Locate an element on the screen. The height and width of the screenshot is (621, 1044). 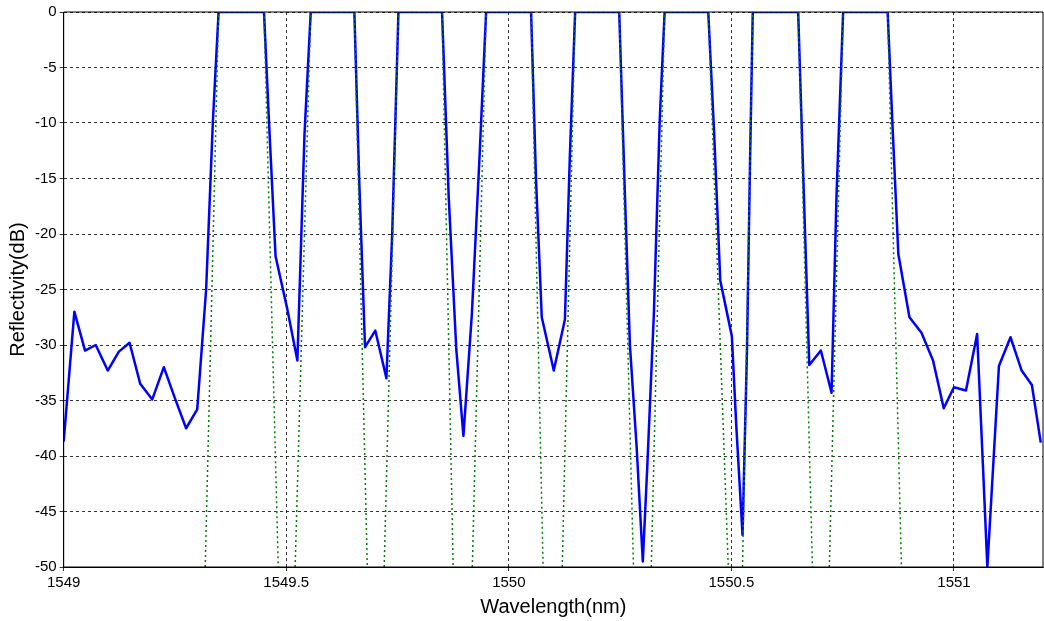
y-axis-title: Reflectivity(dB) is located at coordinates (16, 289).